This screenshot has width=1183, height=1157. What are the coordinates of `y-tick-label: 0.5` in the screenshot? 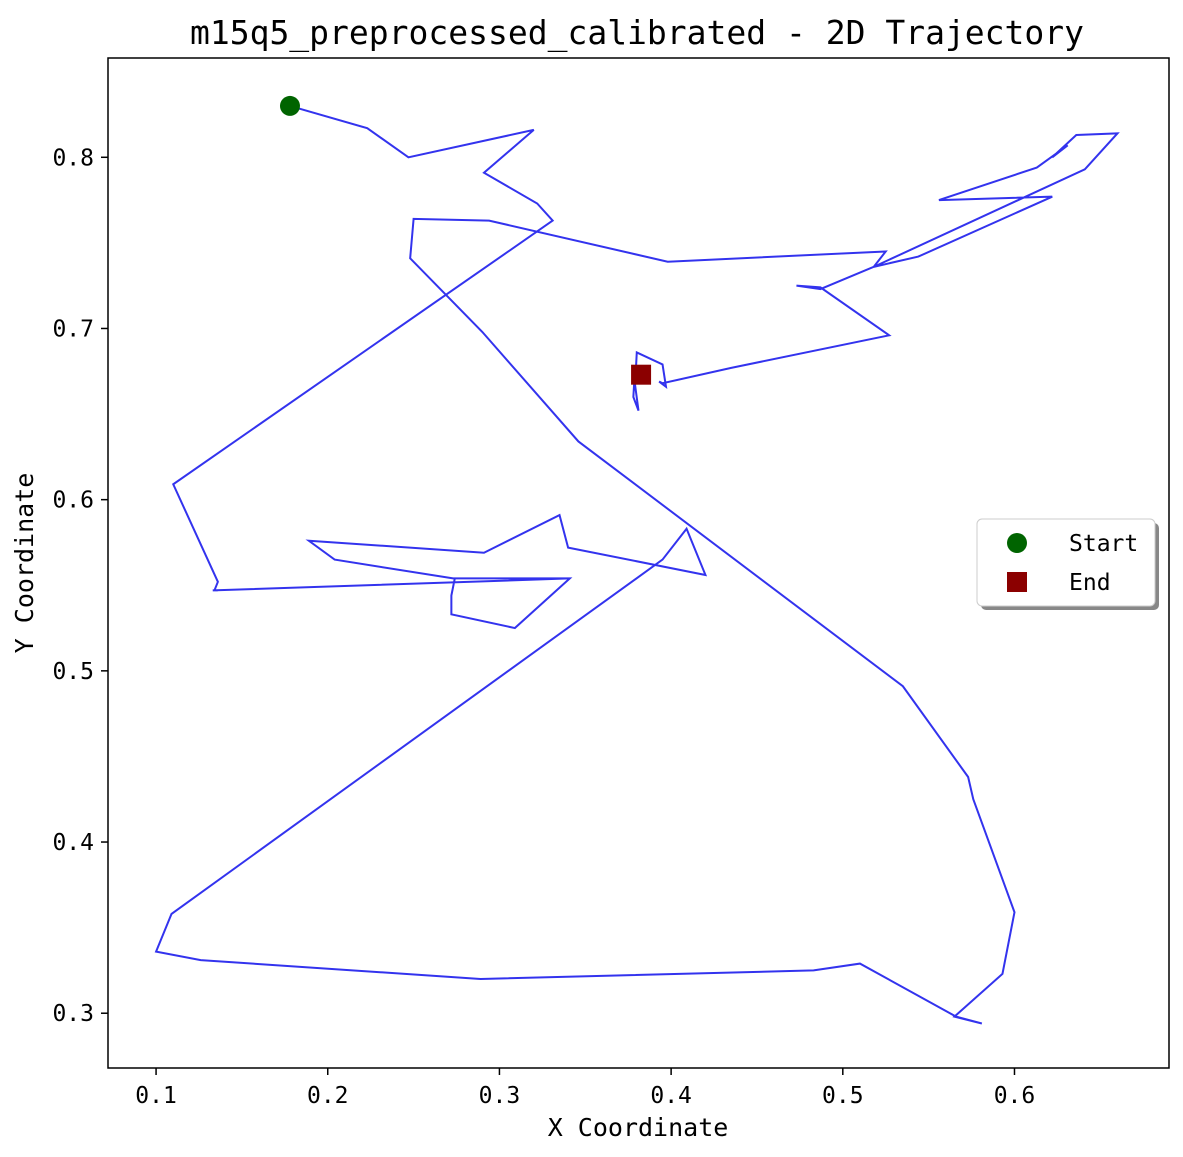 It's located at (73, 672).